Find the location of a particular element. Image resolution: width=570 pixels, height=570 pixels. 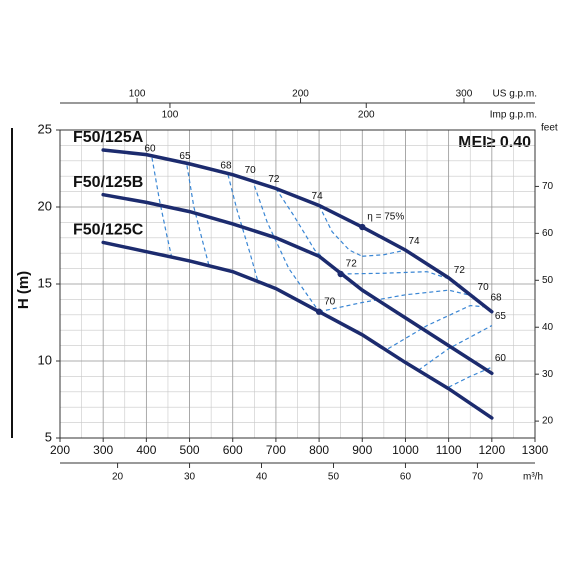

curve-name: F50/125C is located at coordinates (108, 230).